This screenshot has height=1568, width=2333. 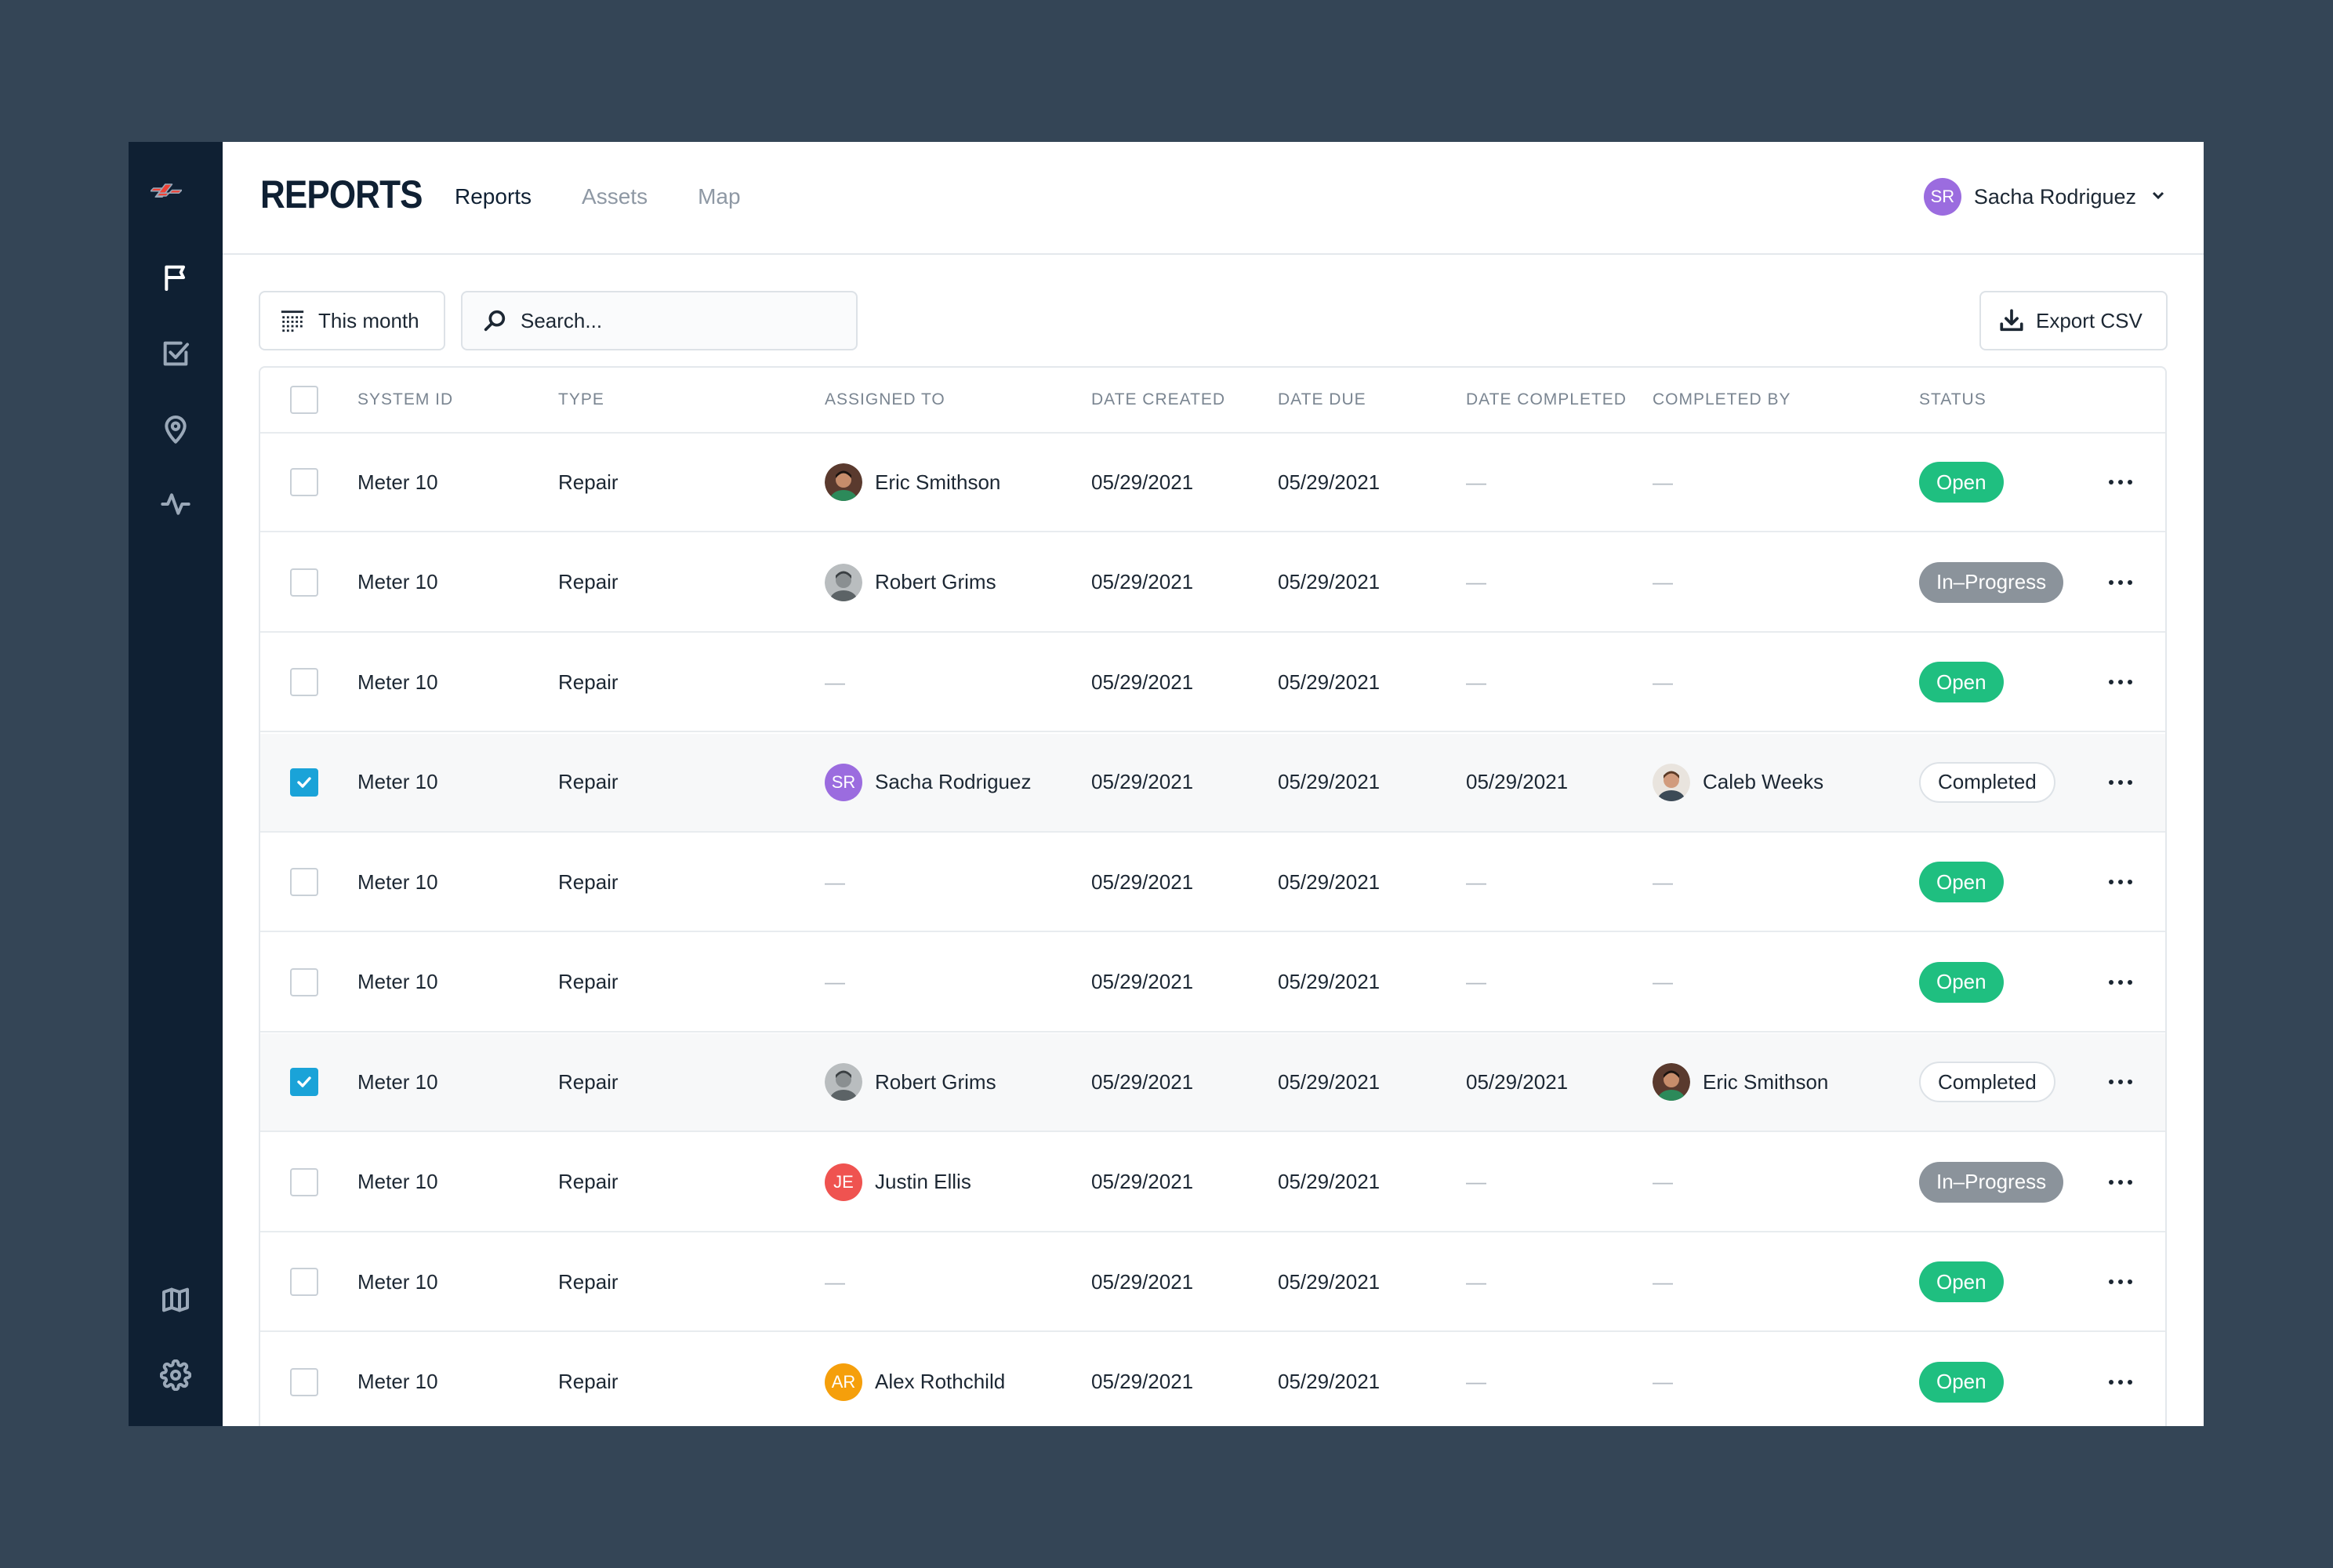 What do you see at coordinates (493, 196) in the screenshot?
I see `tab-reports: Reports` at bounding box center [493, 196].